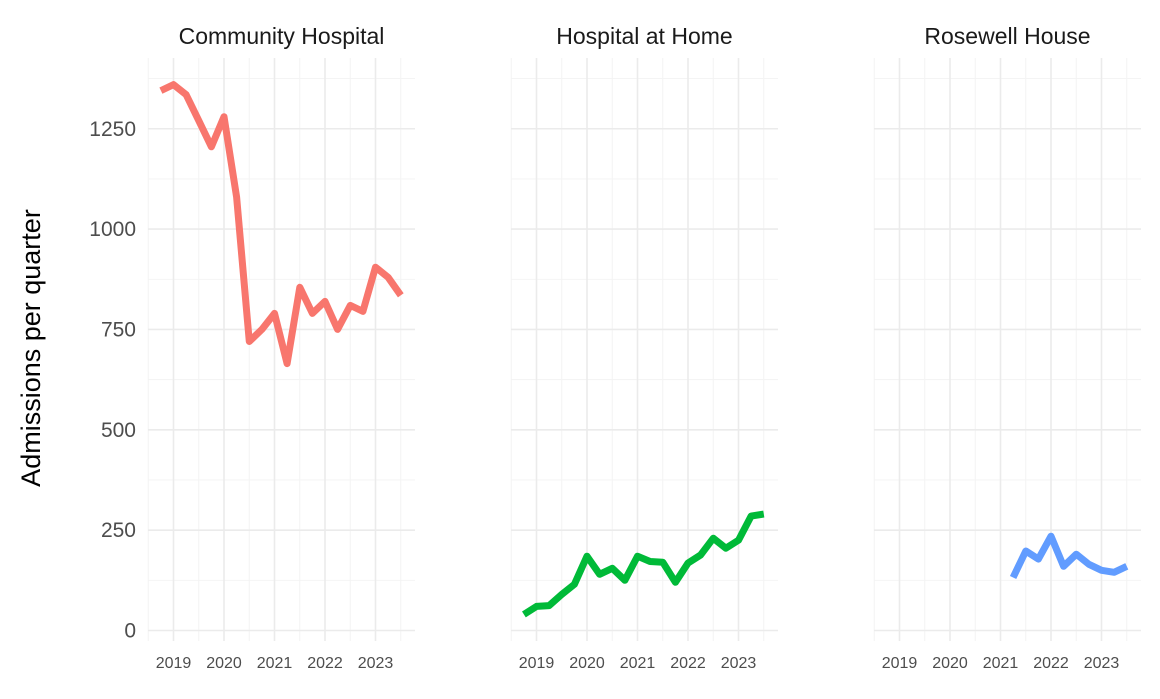 The image size is (1160, 699). Describe the element at coordinates (112, 129) in the screenshot. I see `y-tick-label: 1250` at that location.